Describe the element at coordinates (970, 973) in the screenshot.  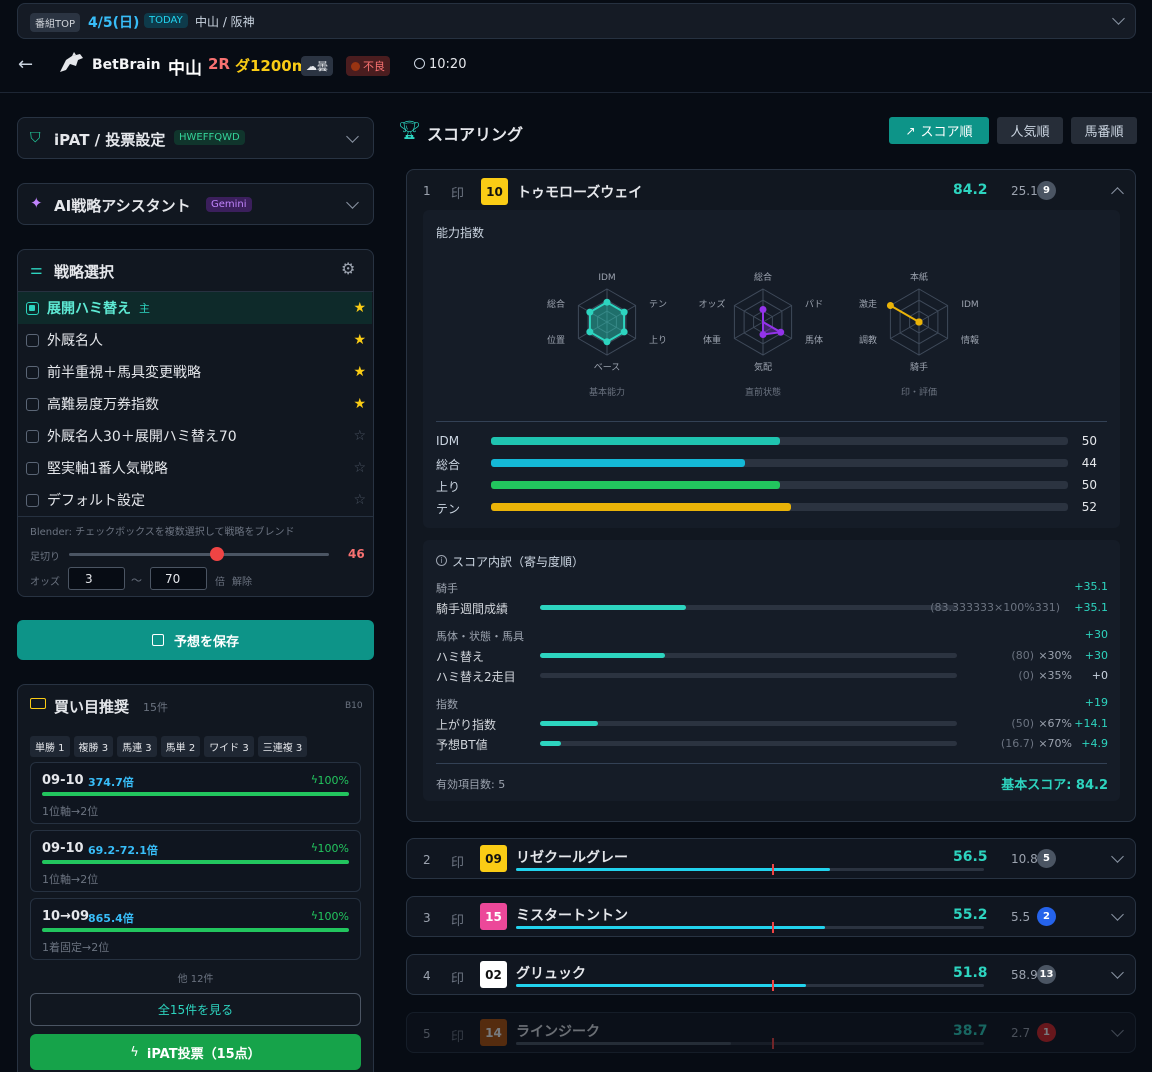
I see `horse-score: 51.8` at that location.